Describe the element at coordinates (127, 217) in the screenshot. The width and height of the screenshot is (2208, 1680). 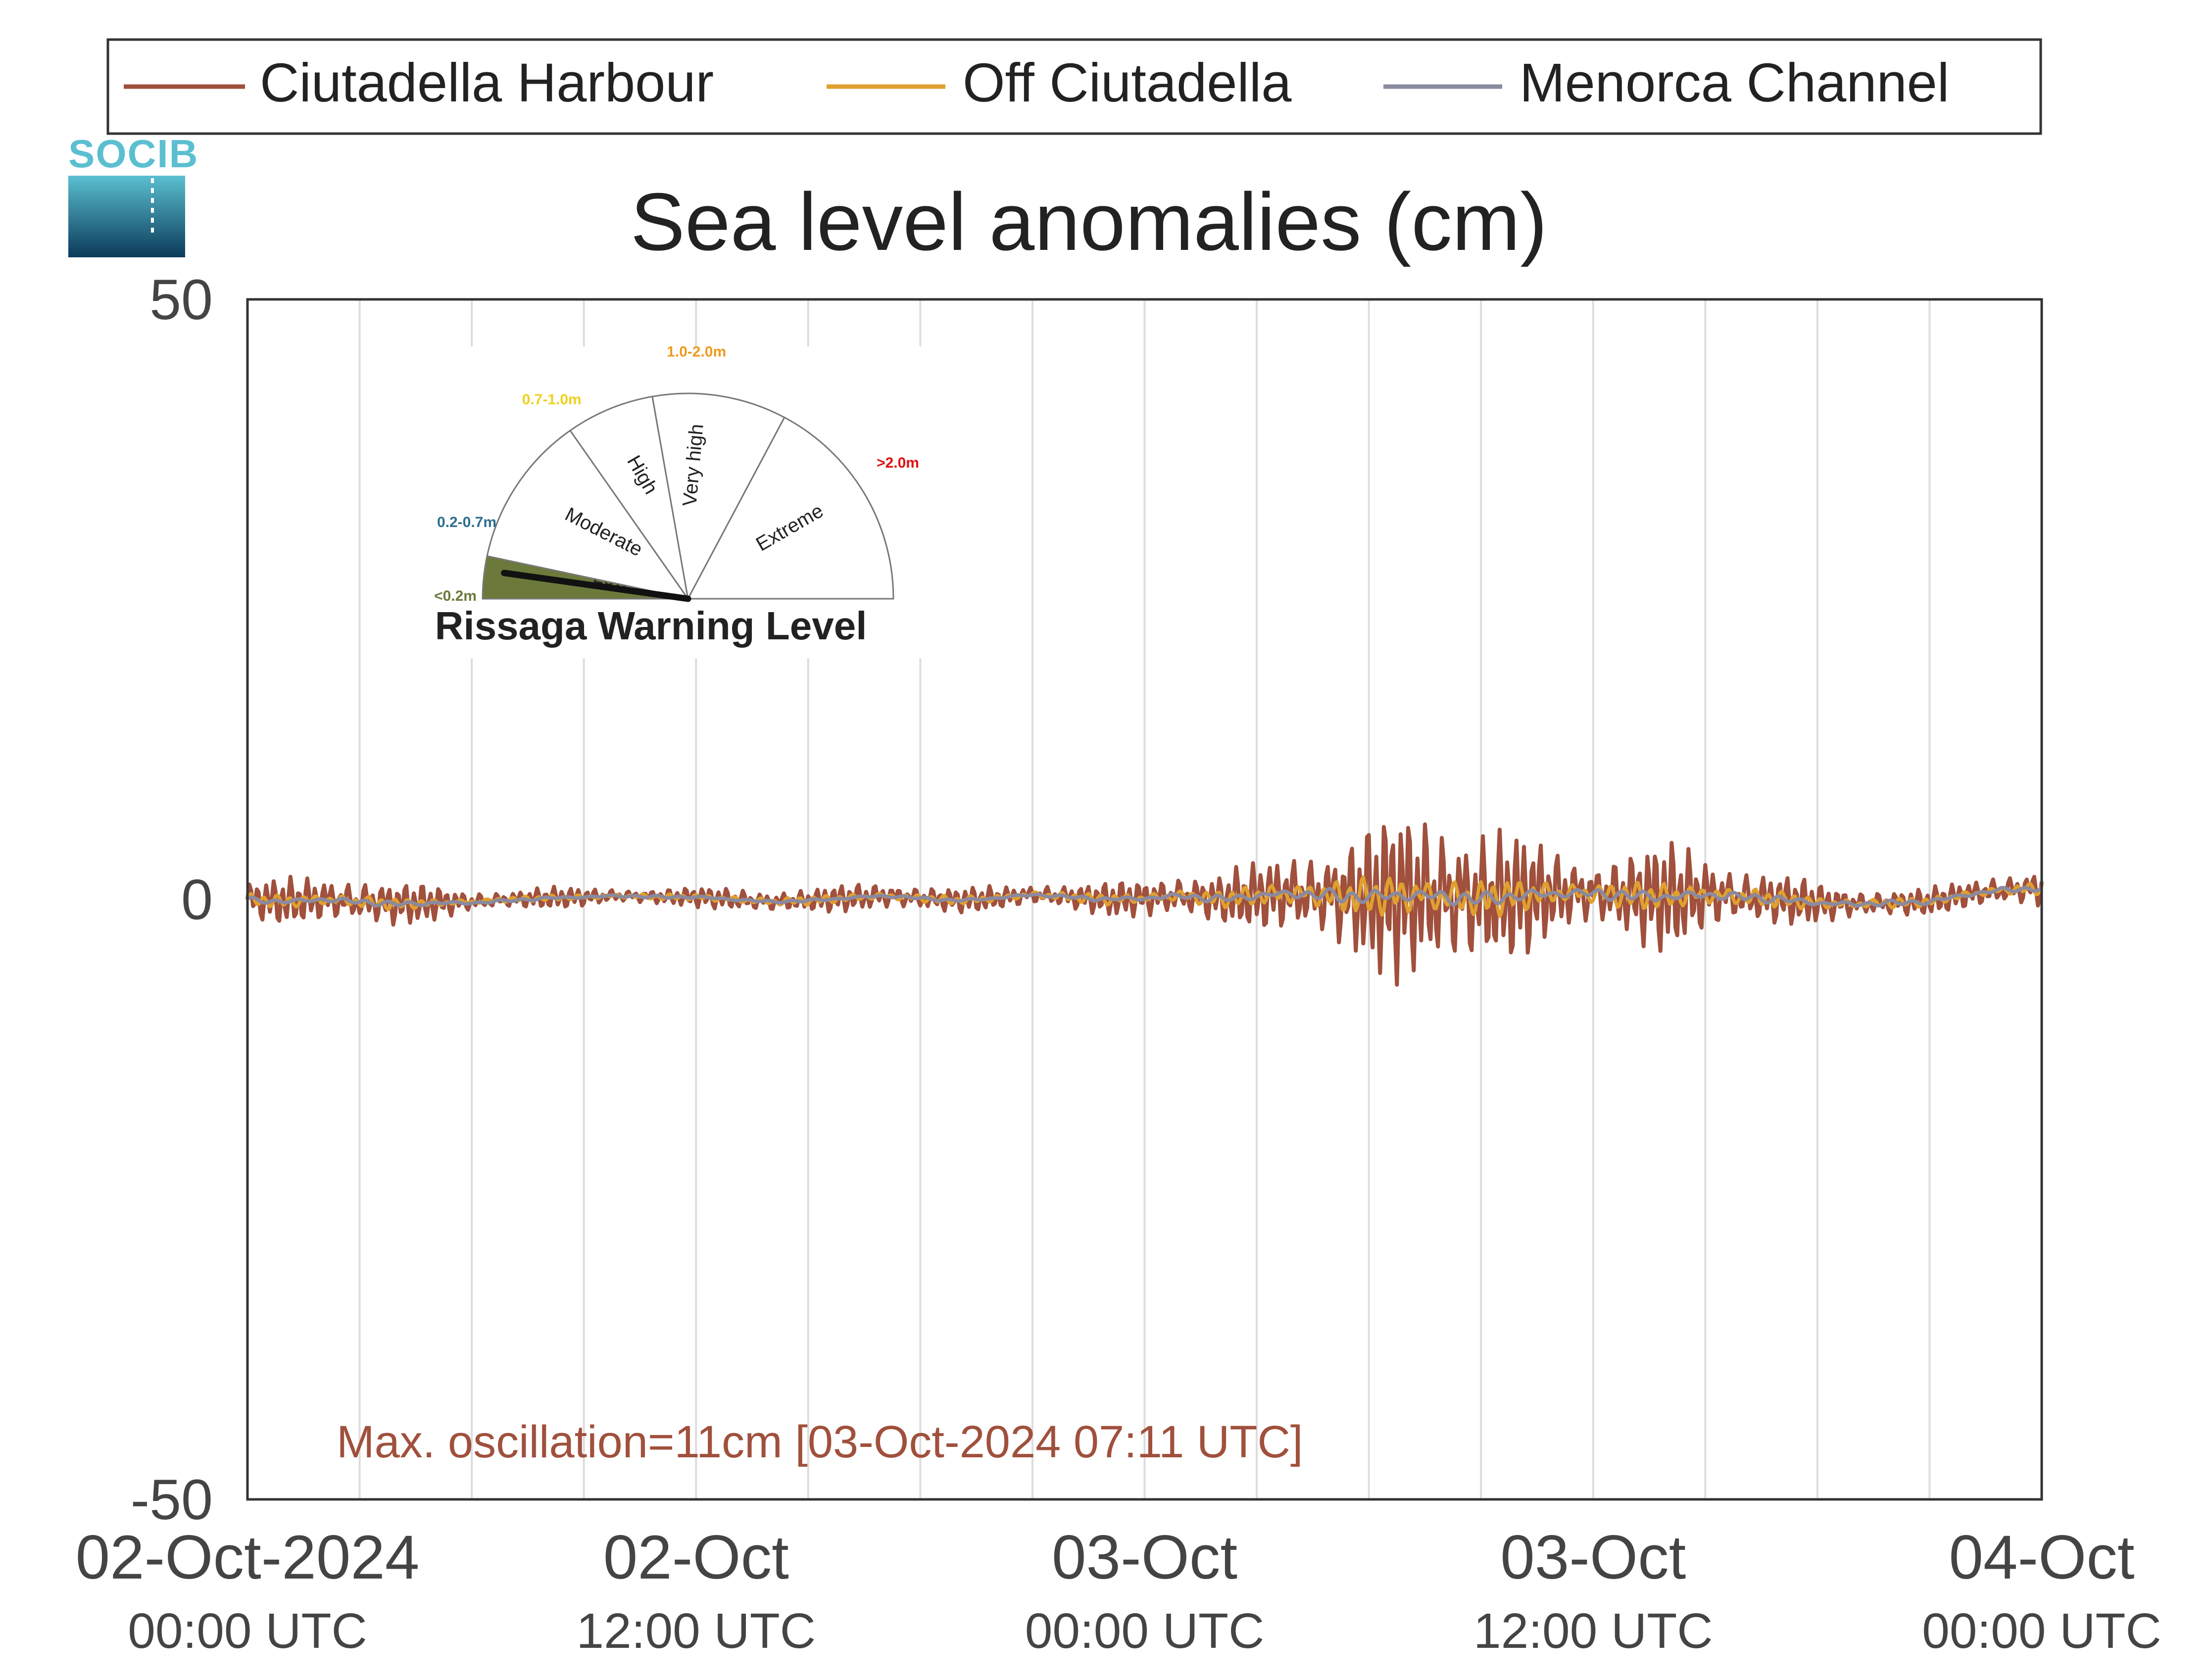
I see `logo-wave-block` at that location.